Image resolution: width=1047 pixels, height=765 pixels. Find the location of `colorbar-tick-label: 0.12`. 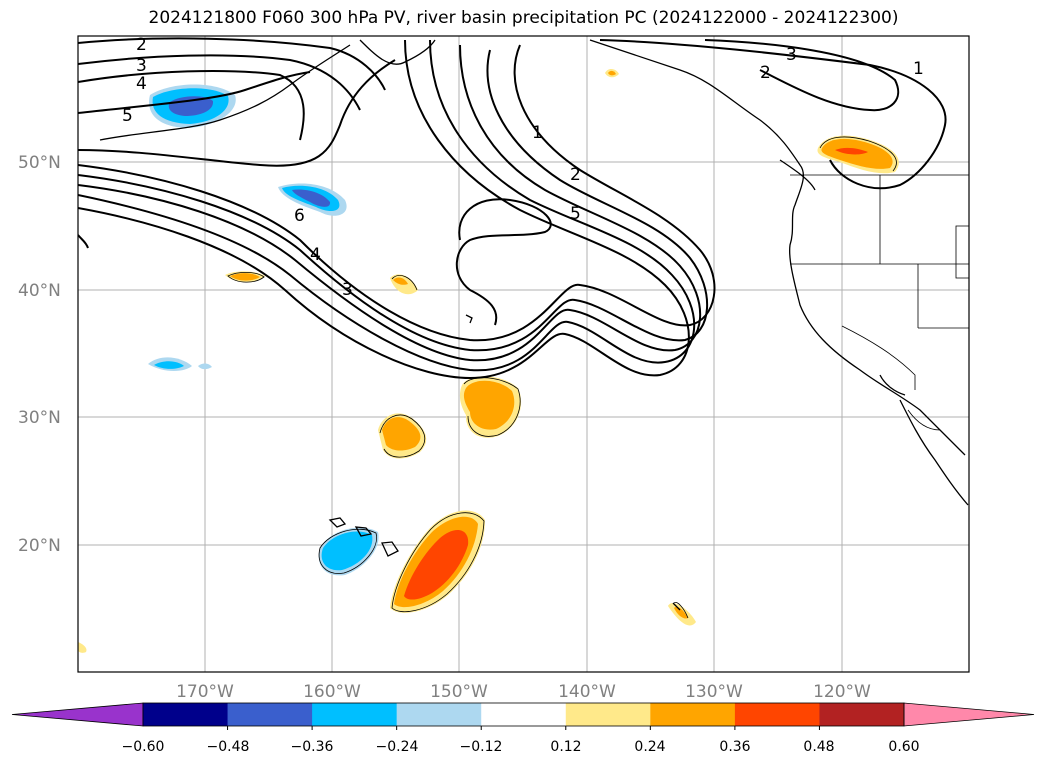

colorbar-tick-label: 0.12 is located at coordinates (565, 747).